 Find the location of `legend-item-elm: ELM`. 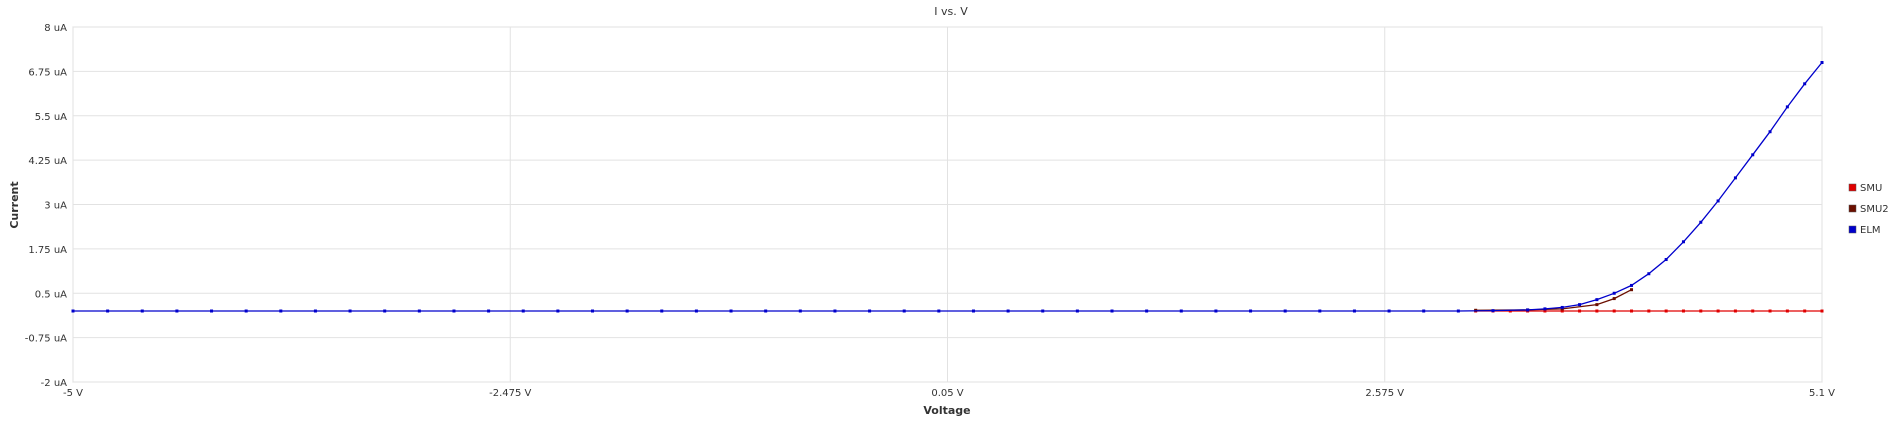

legend-item-elm: ELM is located at coordinates (1864, 230).